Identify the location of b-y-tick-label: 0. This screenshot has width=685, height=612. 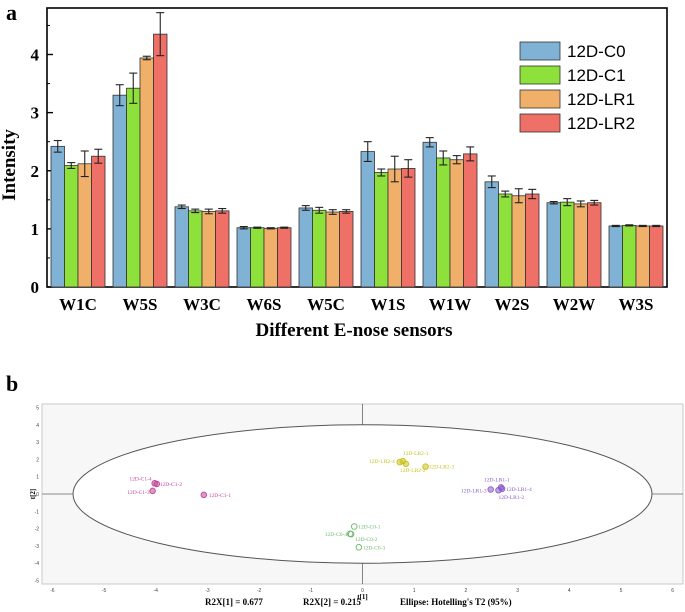
(37, 495).